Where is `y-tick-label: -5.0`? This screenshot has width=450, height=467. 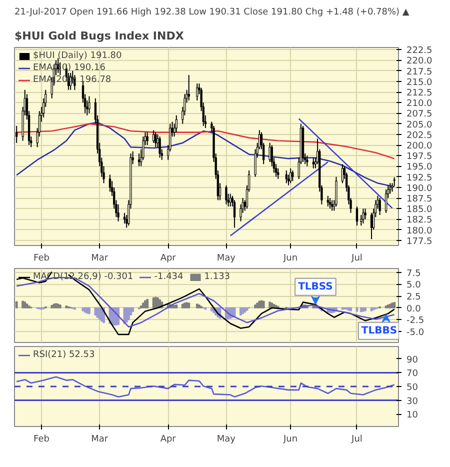 y-tick-label: -5.0 is located at coordinates (415, 333).